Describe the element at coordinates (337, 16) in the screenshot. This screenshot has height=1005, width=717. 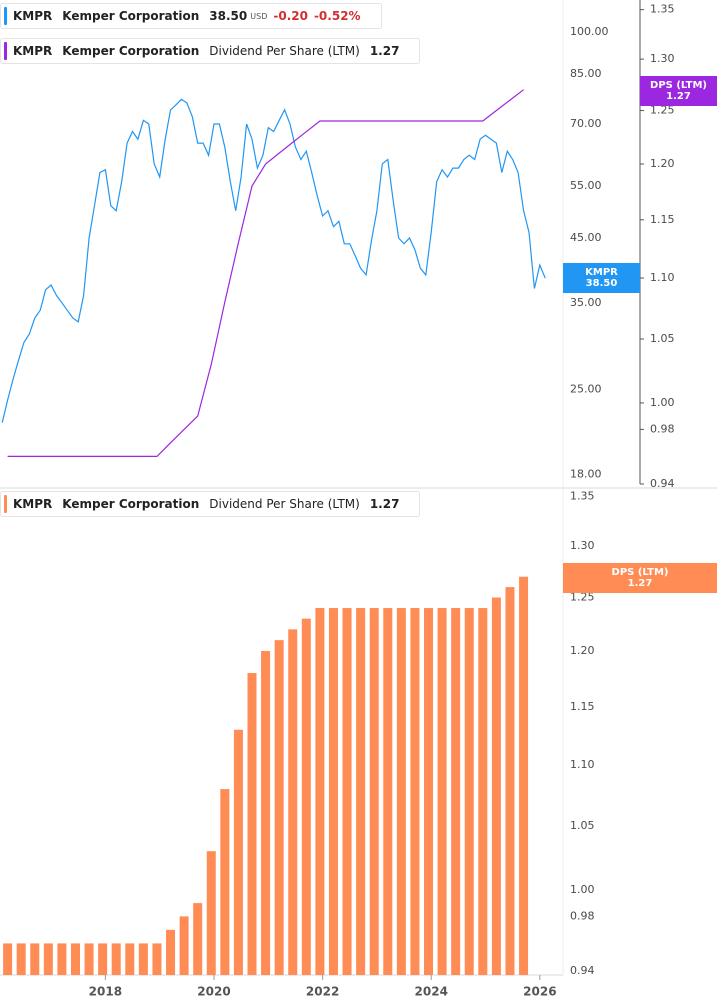
I see `change-percent: -0.52%` at that location.